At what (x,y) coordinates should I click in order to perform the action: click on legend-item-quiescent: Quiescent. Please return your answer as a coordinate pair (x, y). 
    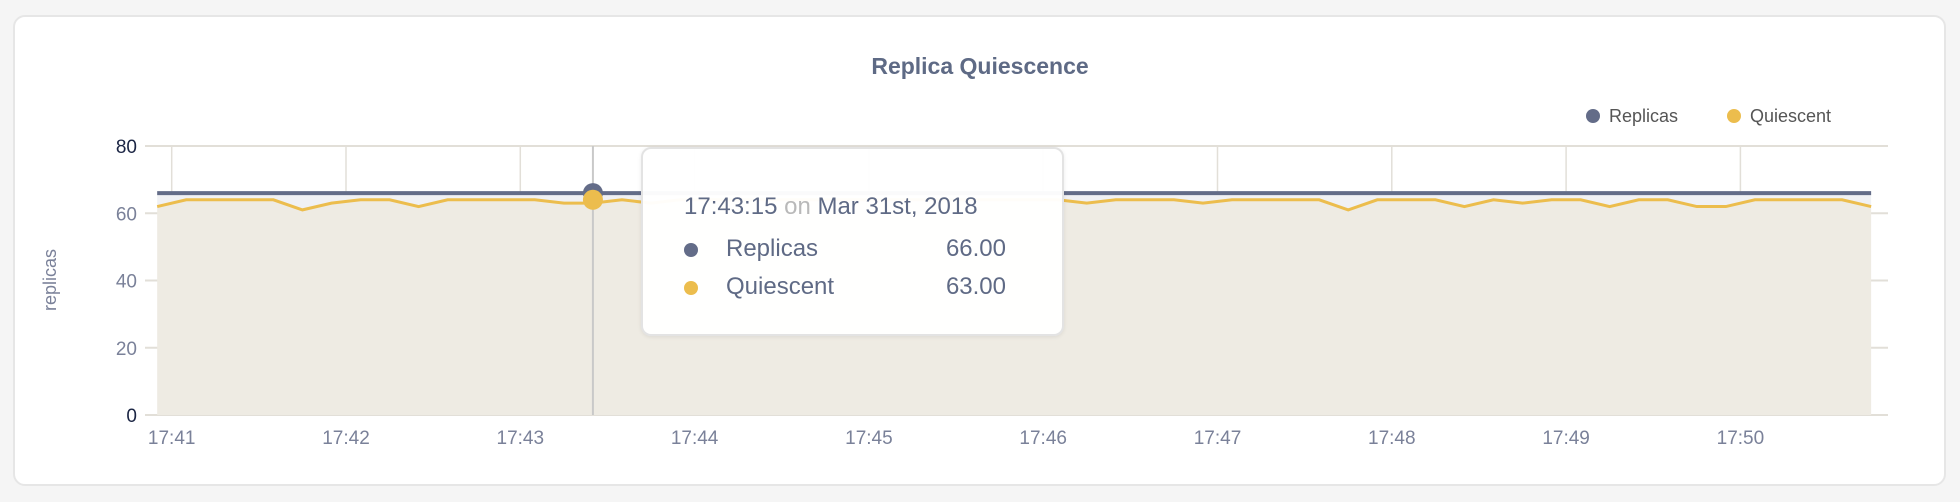
    Looking at the image, I should click on (1779, 116).